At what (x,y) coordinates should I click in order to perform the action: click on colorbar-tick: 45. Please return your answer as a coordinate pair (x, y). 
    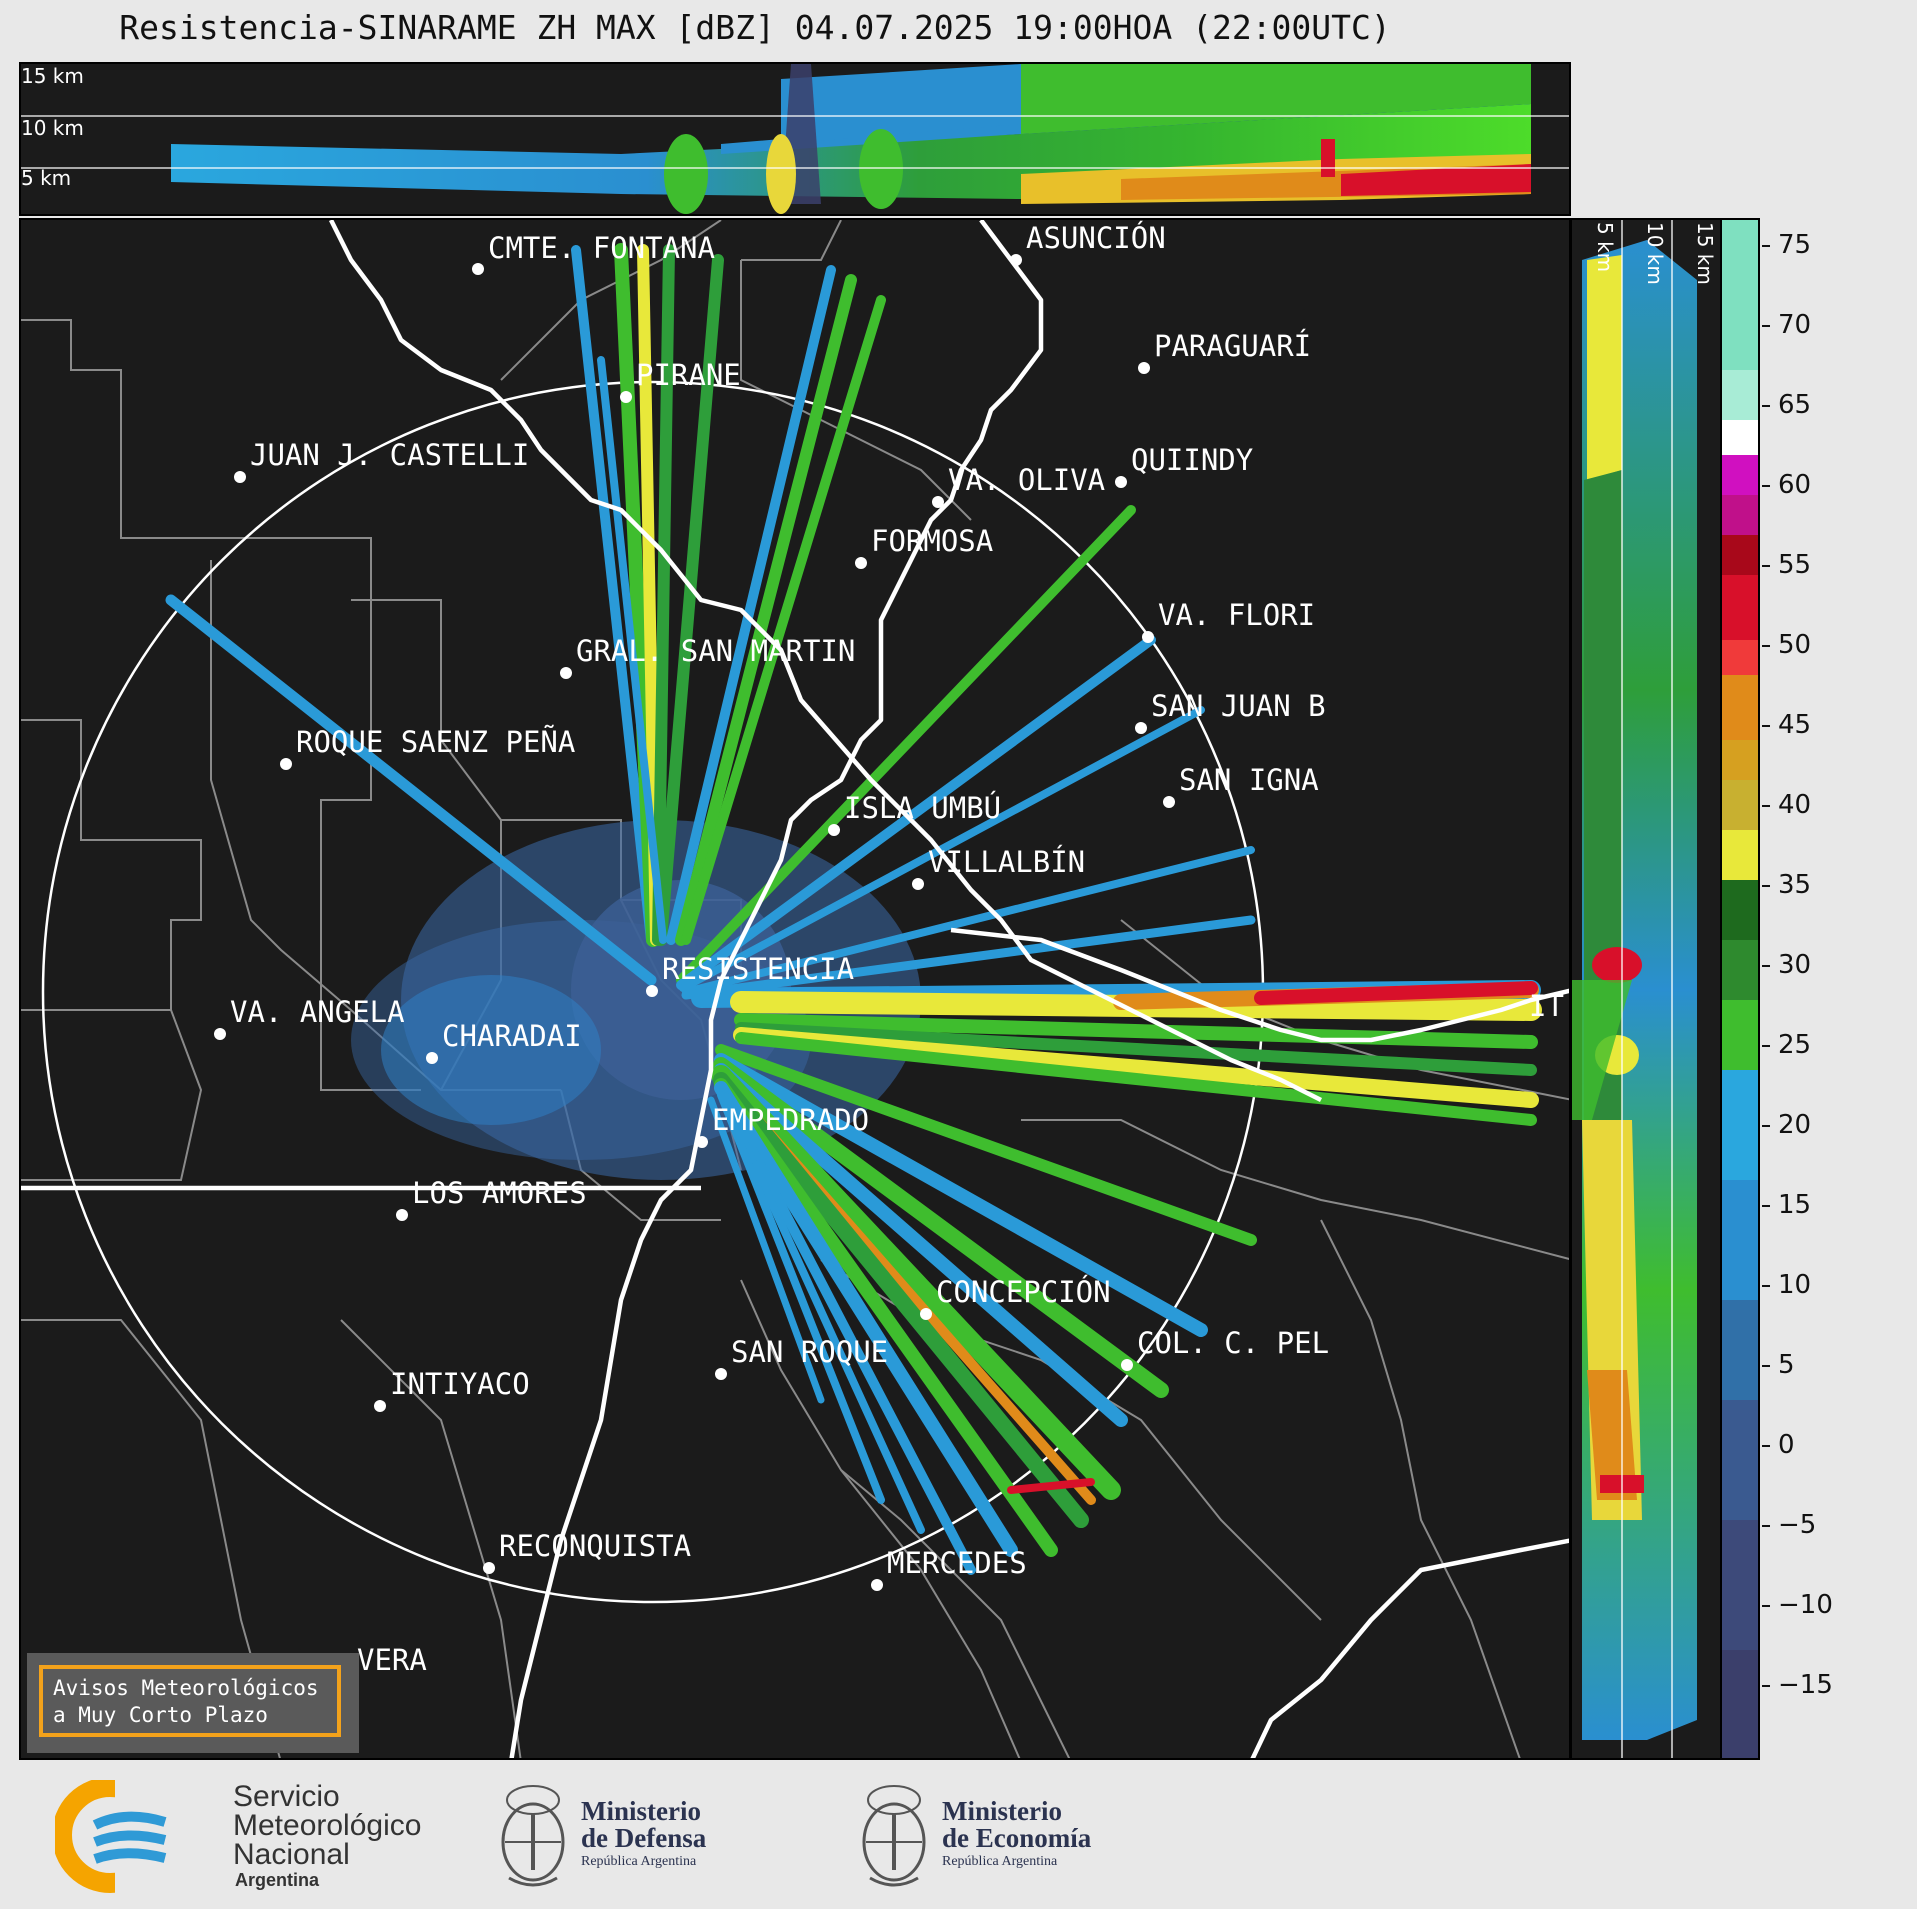
    Looking at the image, I should click on (1786, 725).